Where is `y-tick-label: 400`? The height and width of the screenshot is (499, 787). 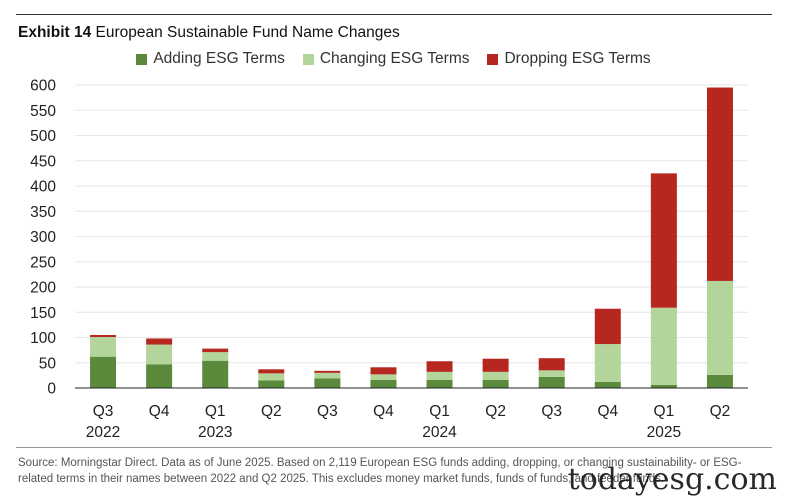
y-tick-label: 400 is located at coordinates (43, 187).